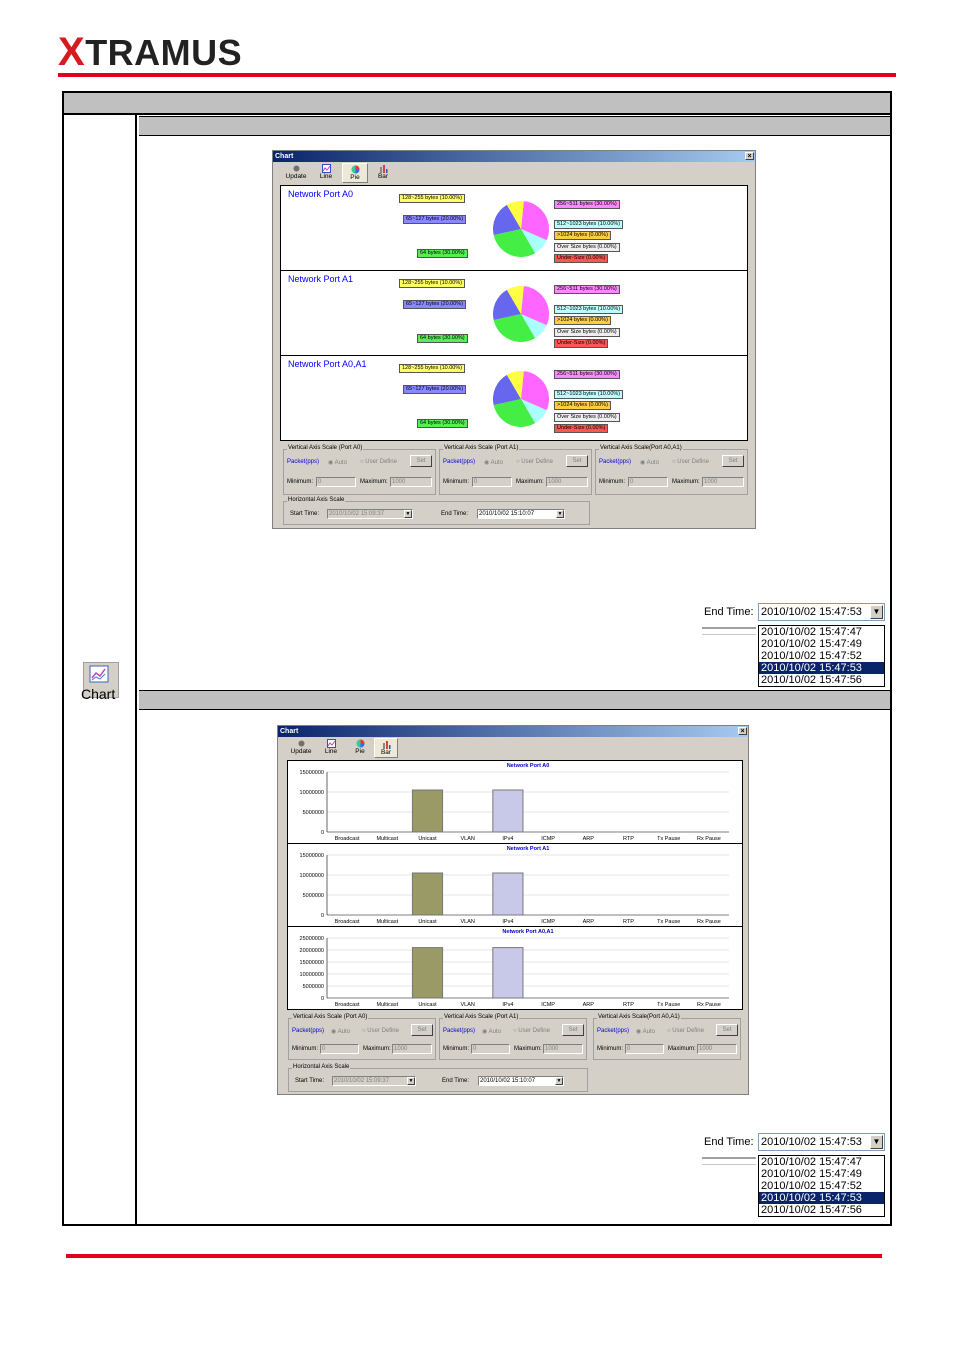  I want to click on panel-title: Network Port A0,A1, so click(327, 364).